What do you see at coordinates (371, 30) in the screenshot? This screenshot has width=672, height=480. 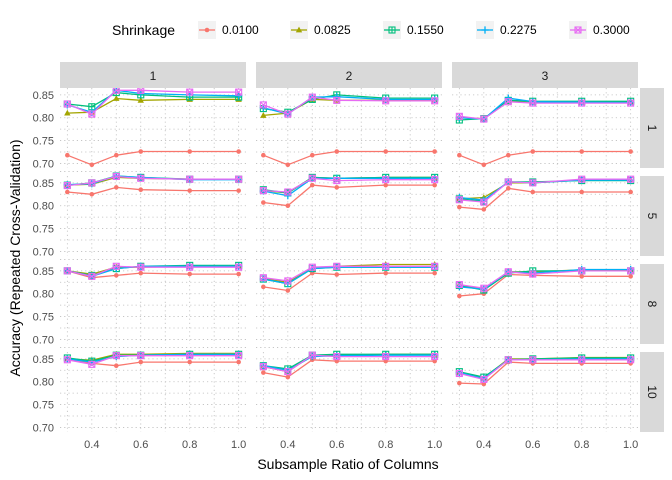 I see `legend: Shrinkage 0.0100 0.0825 0.1550 0.2275 0.3000` at bounding box center [371, 30].